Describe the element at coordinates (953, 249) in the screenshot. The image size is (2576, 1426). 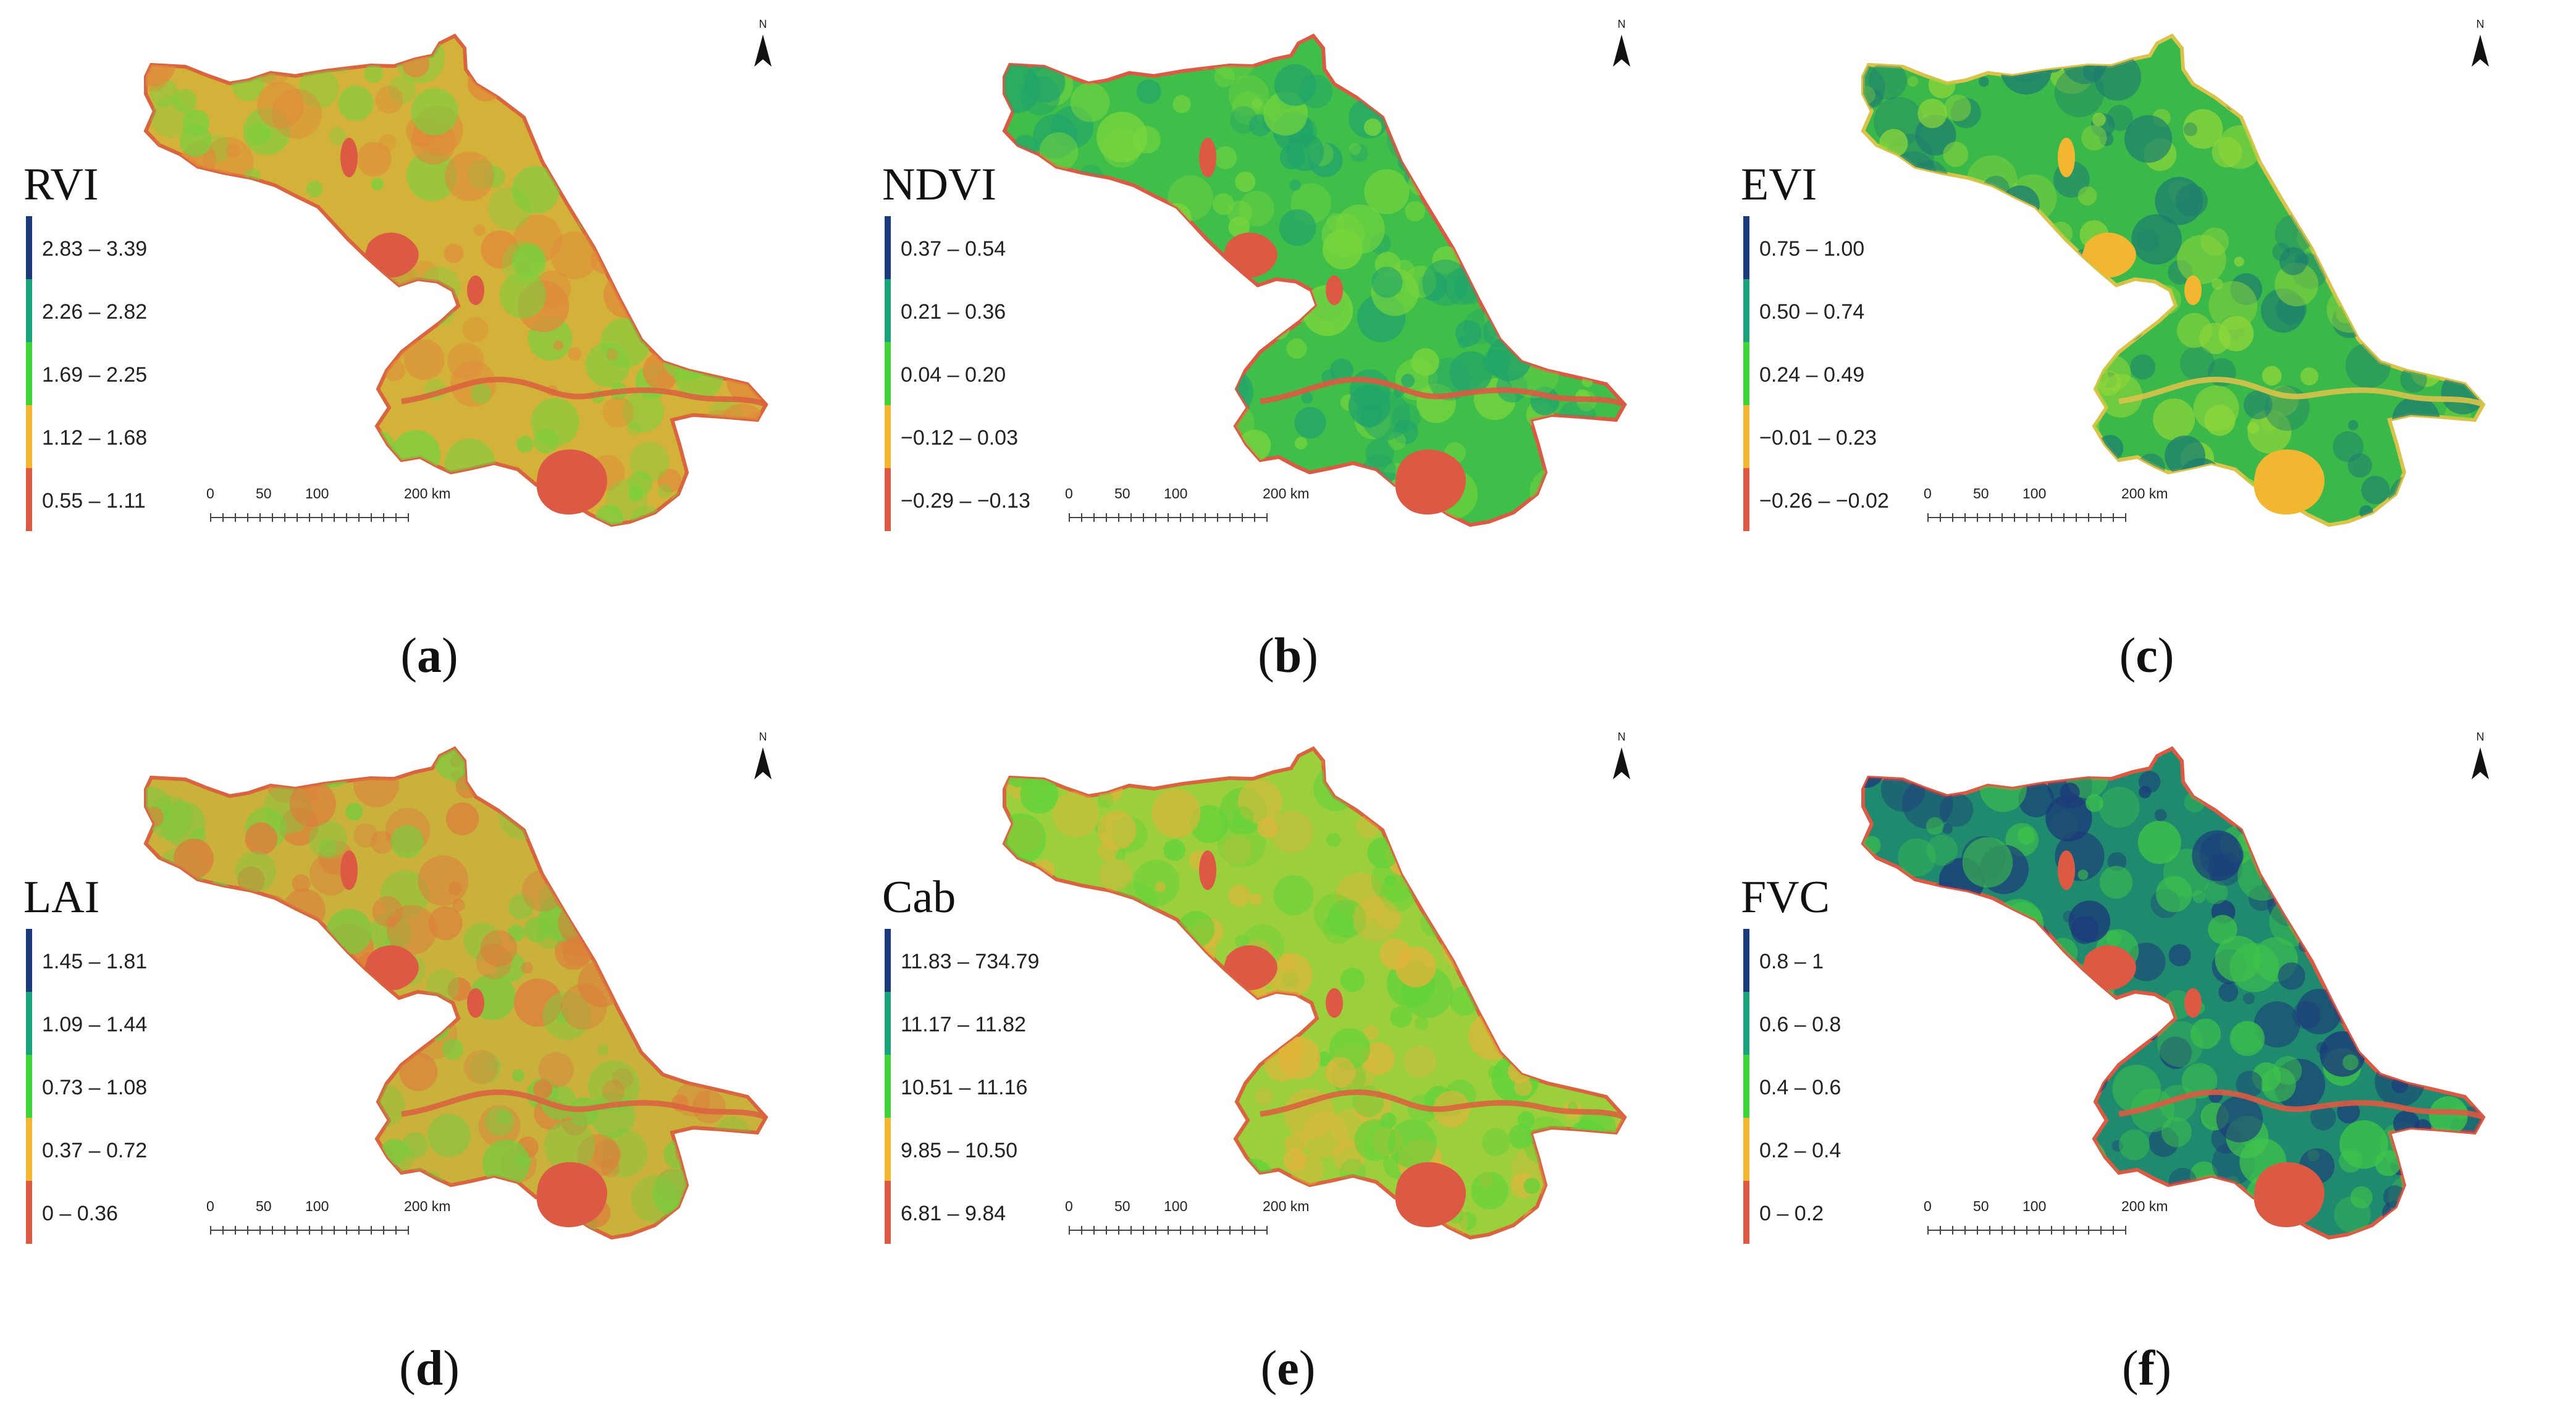
I see `legend-label: 0.37 – 0.54` at that location.